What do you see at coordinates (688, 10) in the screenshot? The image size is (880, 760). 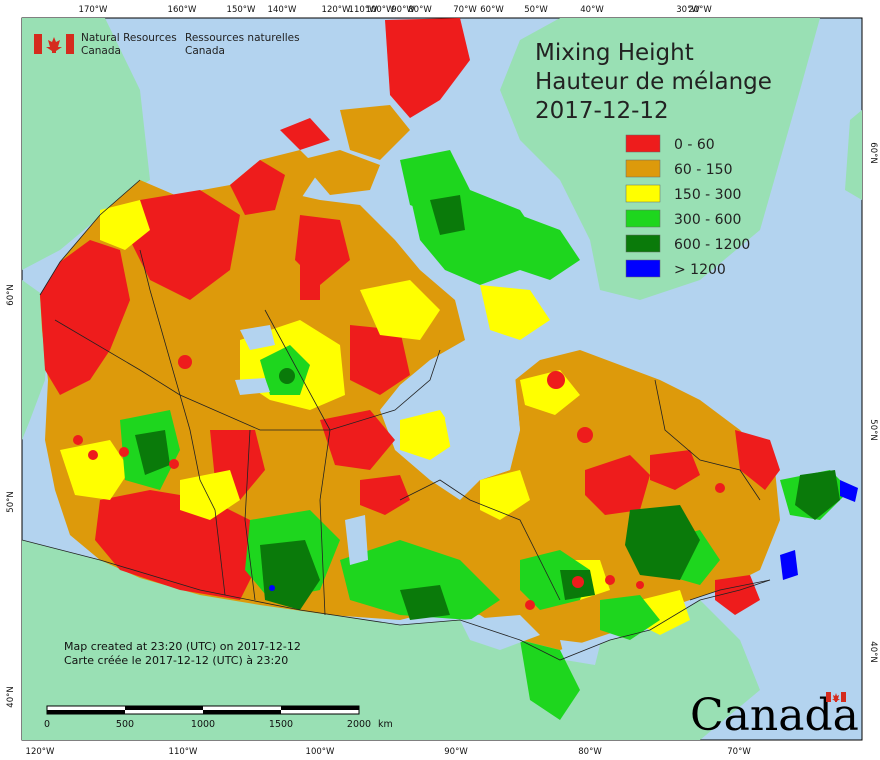 I see `top-axis-label: 30°W` at bounding box center [688, 10].